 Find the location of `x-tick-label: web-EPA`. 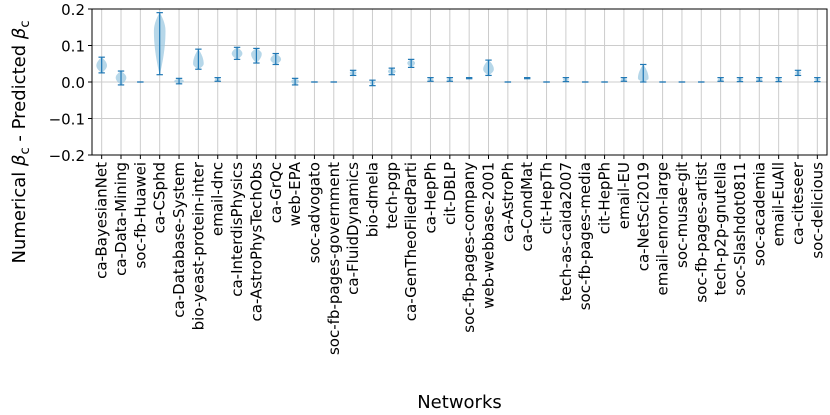

x-tick-label: web-EPA is located at coordinates (295, 193).